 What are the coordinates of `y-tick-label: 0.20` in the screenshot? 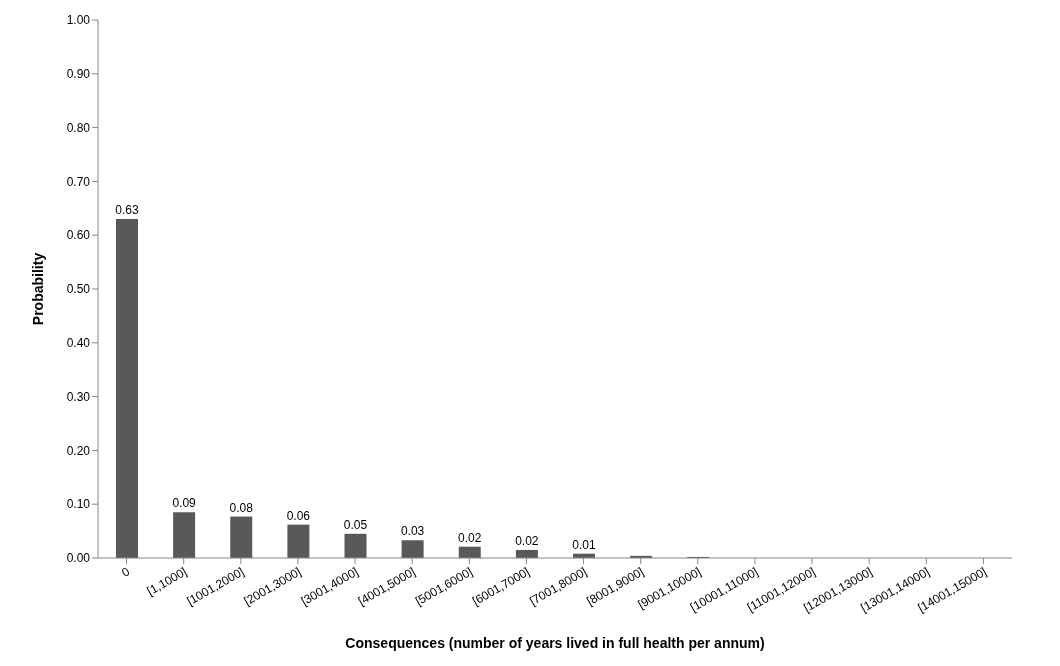 It's located at (78, 450).